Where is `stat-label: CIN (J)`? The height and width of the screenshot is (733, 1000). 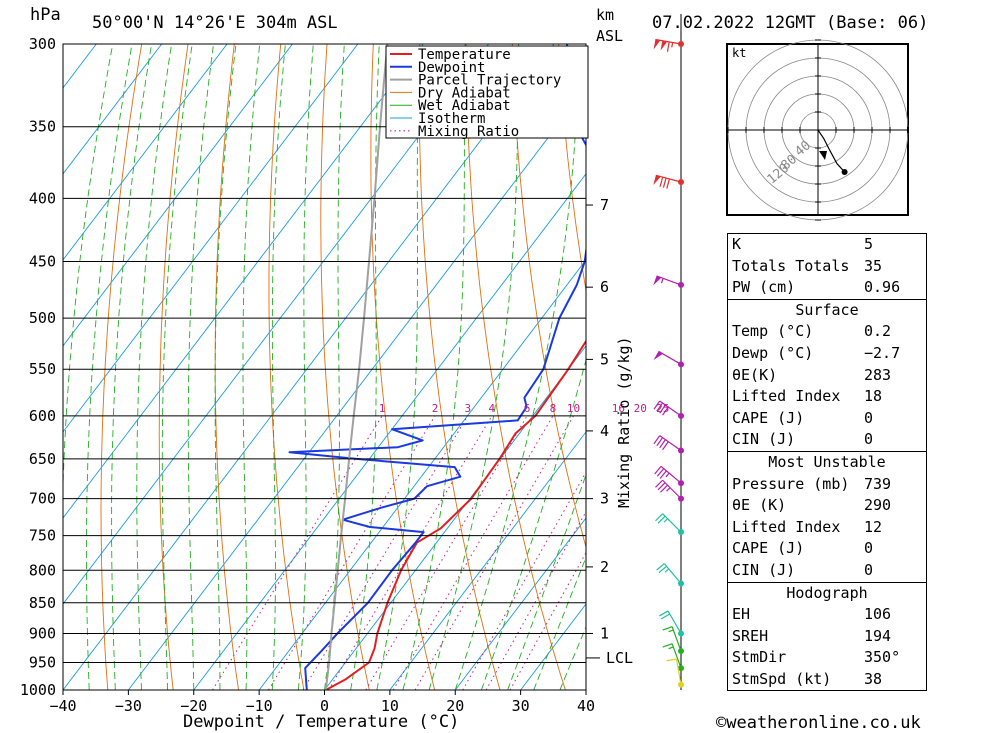 stat-label: CIN (J) is located at coordinates (764, 439).